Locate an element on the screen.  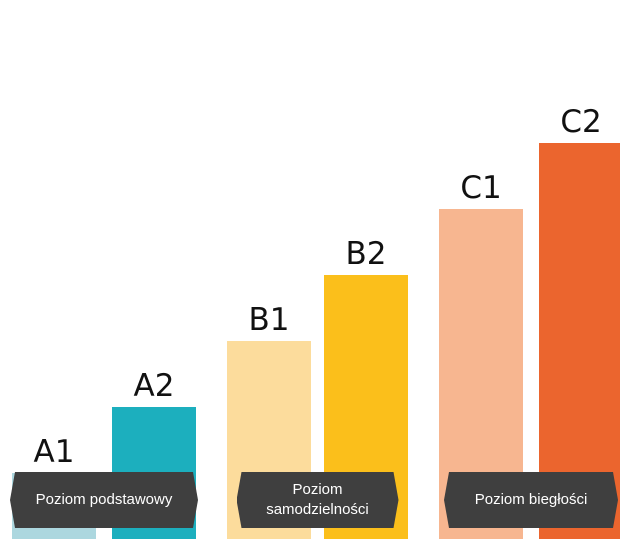
group-label-text: Poziom podstawowy is located at coordinates (104, 499).